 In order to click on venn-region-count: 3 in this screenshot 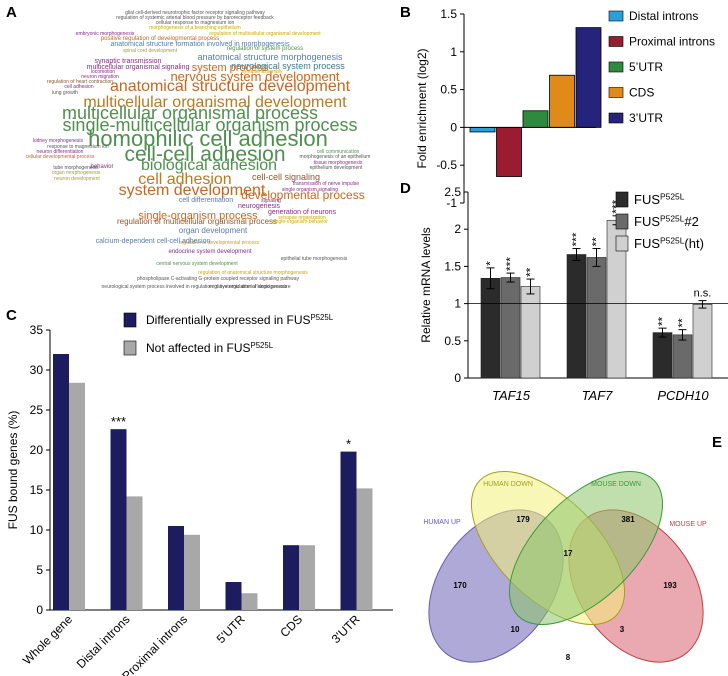, I will do `click(622, 629)`.